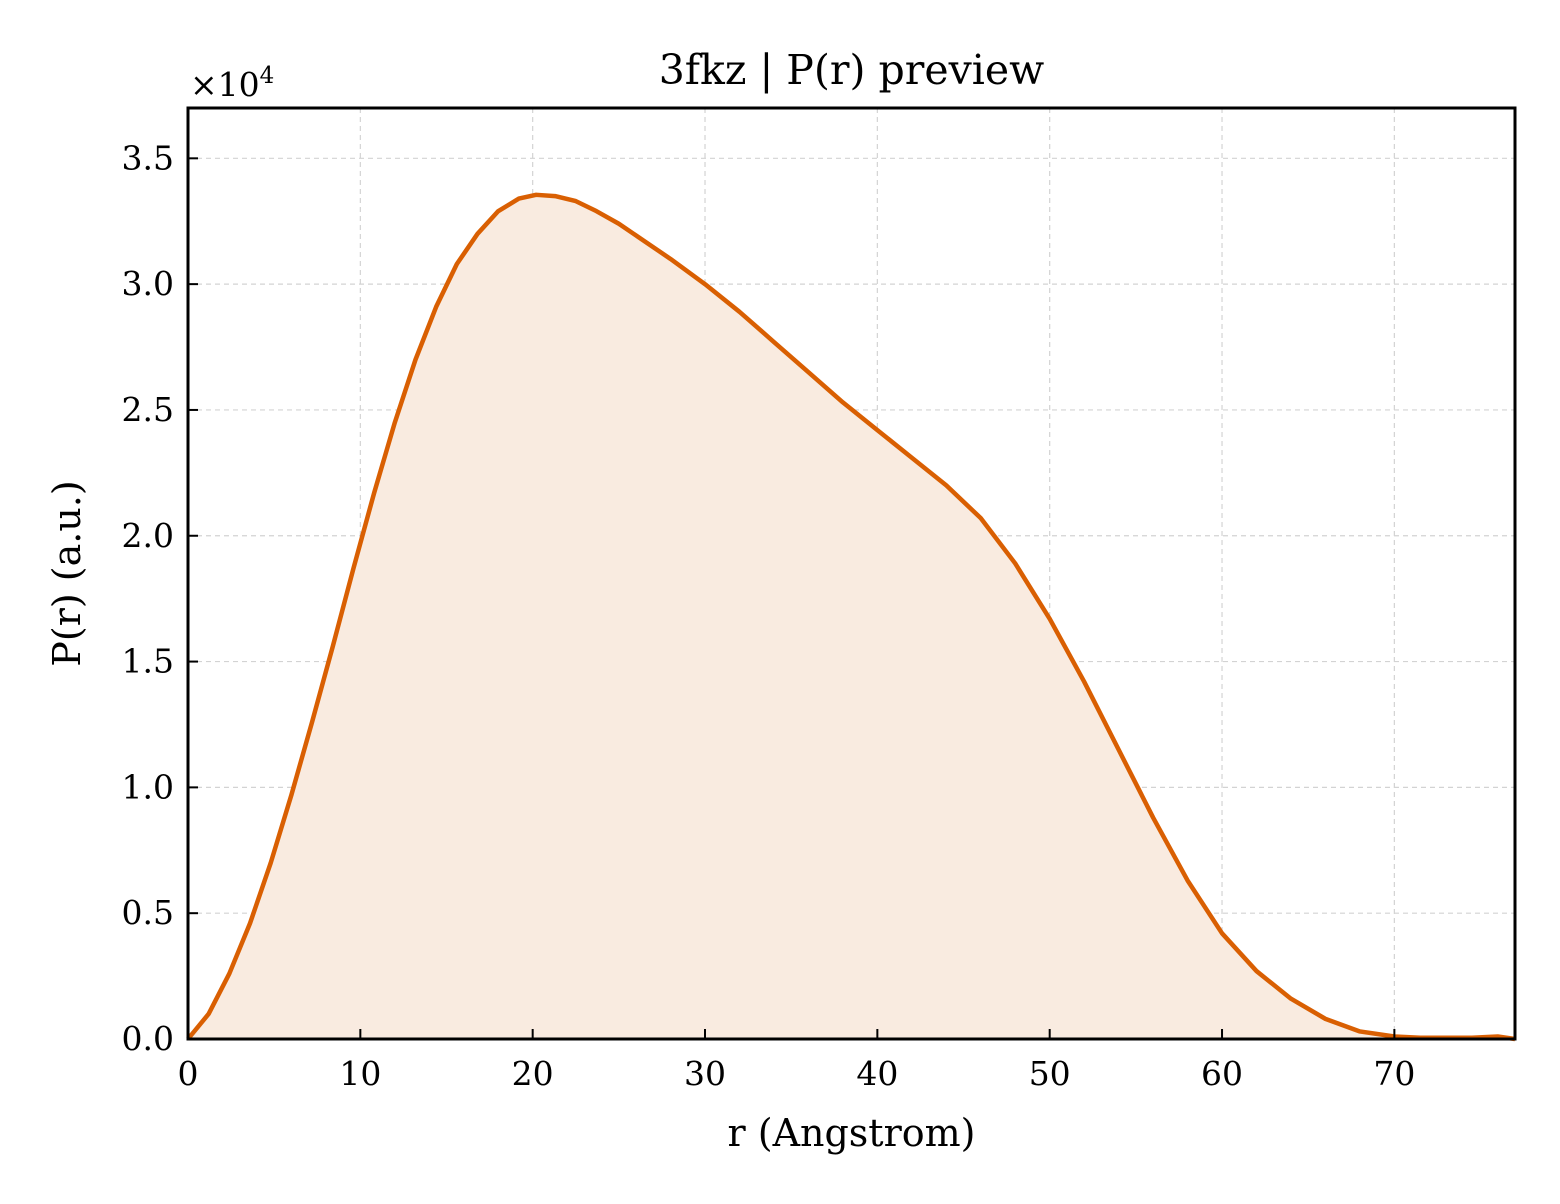 The height and width of the screenshot is (1204, 1560). Describe the element at coordinates (67, 573) in the screenshot. I see `y-axis-label: P(r) (a.u.)` at that location.